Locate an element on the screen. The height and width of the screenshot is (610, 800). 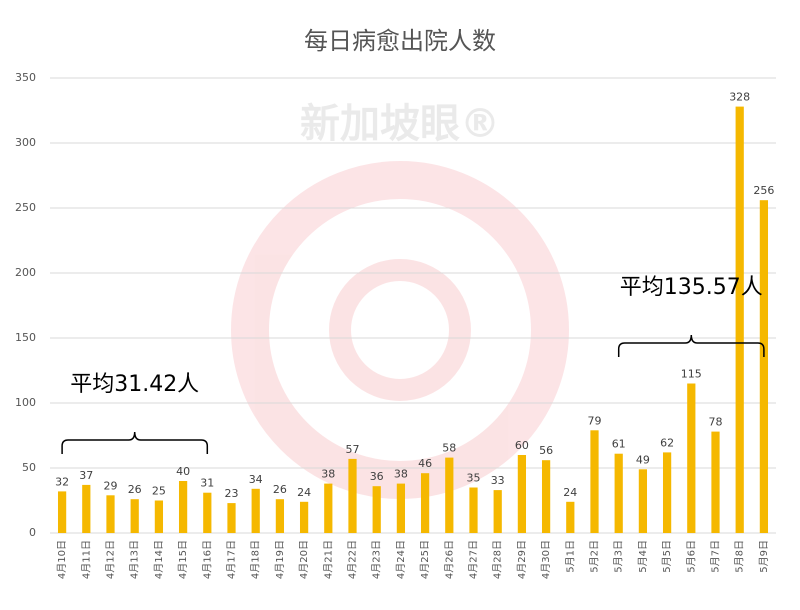
annotation: 平均135.57人 is located at coordinates (691, 287).